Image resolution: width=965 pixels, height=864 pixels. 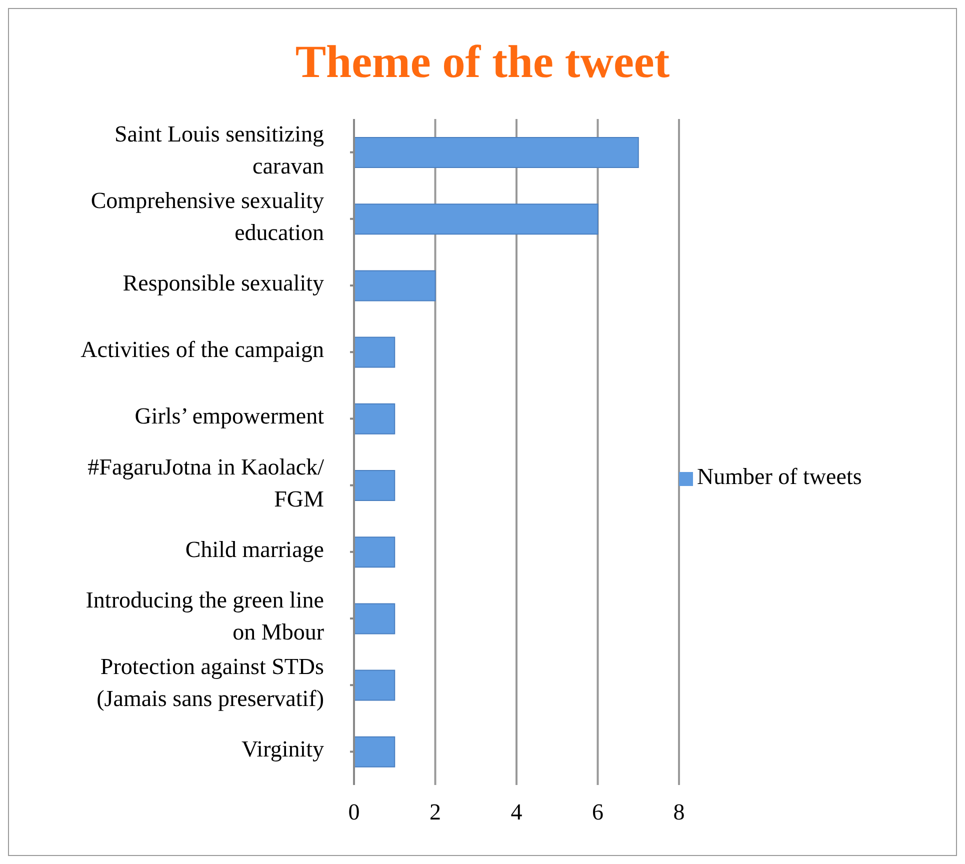 What do you see at coordinates (223, 283) in the screenshot?
I see `y-tick-label: Responsible sexuality` at bounding box center [223, 283].